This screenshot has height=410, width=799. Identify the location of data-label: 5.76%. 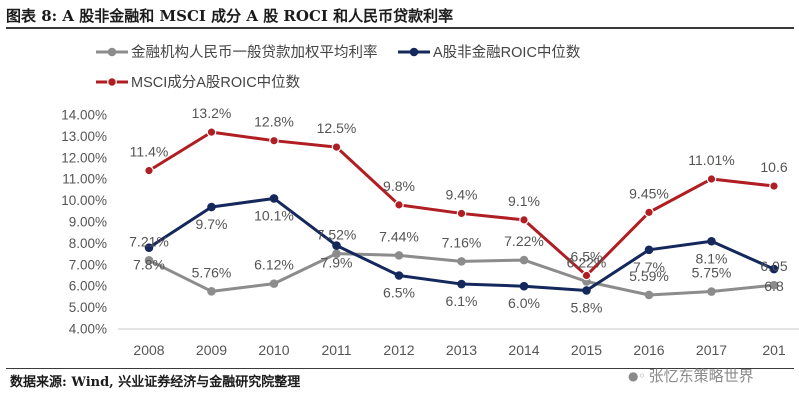
(212, 272).